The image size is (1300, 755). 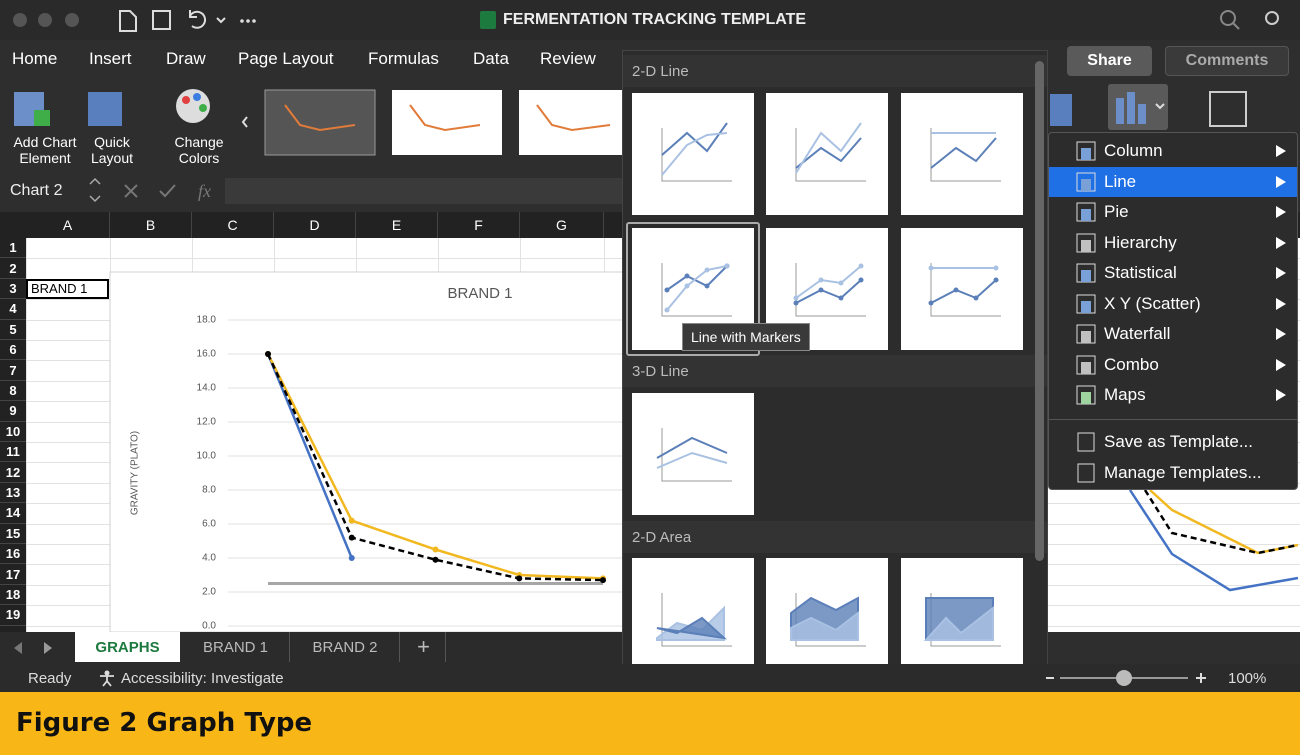 What do you see at coordinates (202, 678) in the screenshot?
I see `status-accessibility: Accessibility: Investigate` at bounding box center [202, 678].